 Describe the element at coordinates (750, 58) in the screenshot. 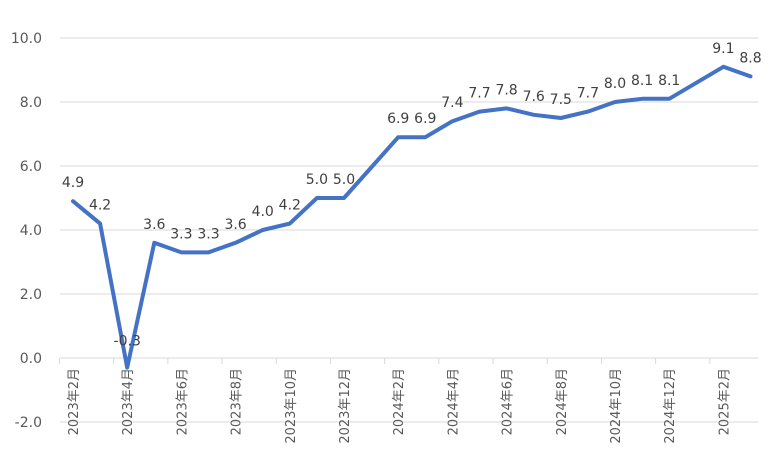

I see `data-label: 8.8` at that location.